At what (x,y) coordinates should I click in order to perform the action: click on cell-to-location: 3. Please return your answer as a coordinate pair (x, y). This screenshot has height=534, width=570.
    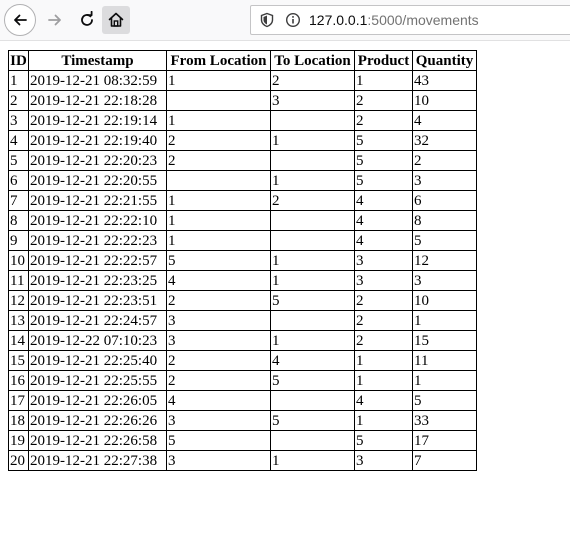
    Looking at the image, I should click on (313, 101).